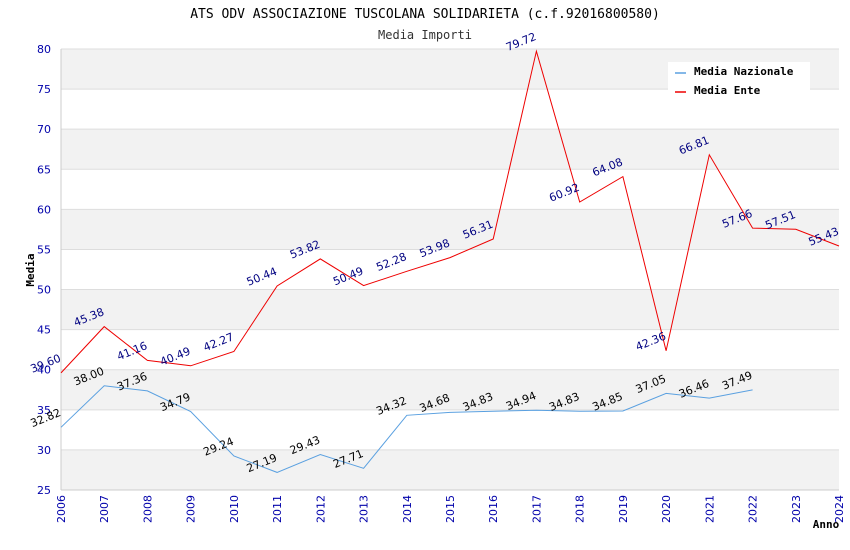 The image size is (850, 550). Describe the element at coordinates (666, 509) in the screenshot. I see `x-tick-label: 2020` at that location.